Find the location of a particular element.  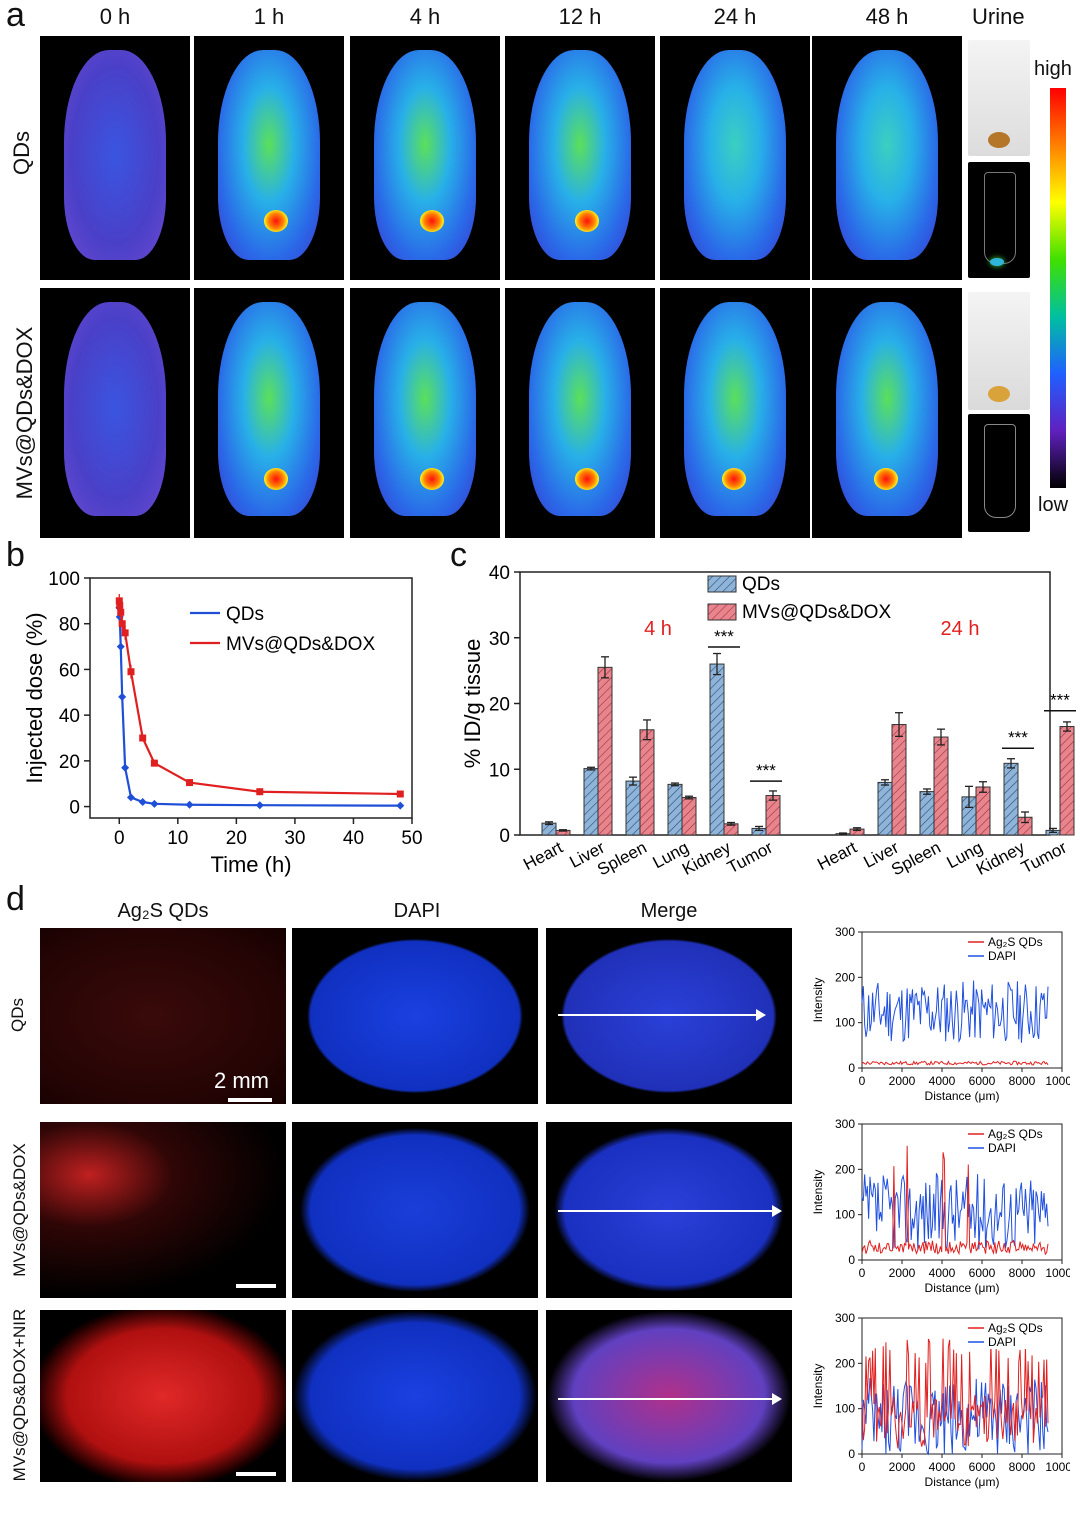

colorbar-high-label: high is located at coordinates (1053, 69).